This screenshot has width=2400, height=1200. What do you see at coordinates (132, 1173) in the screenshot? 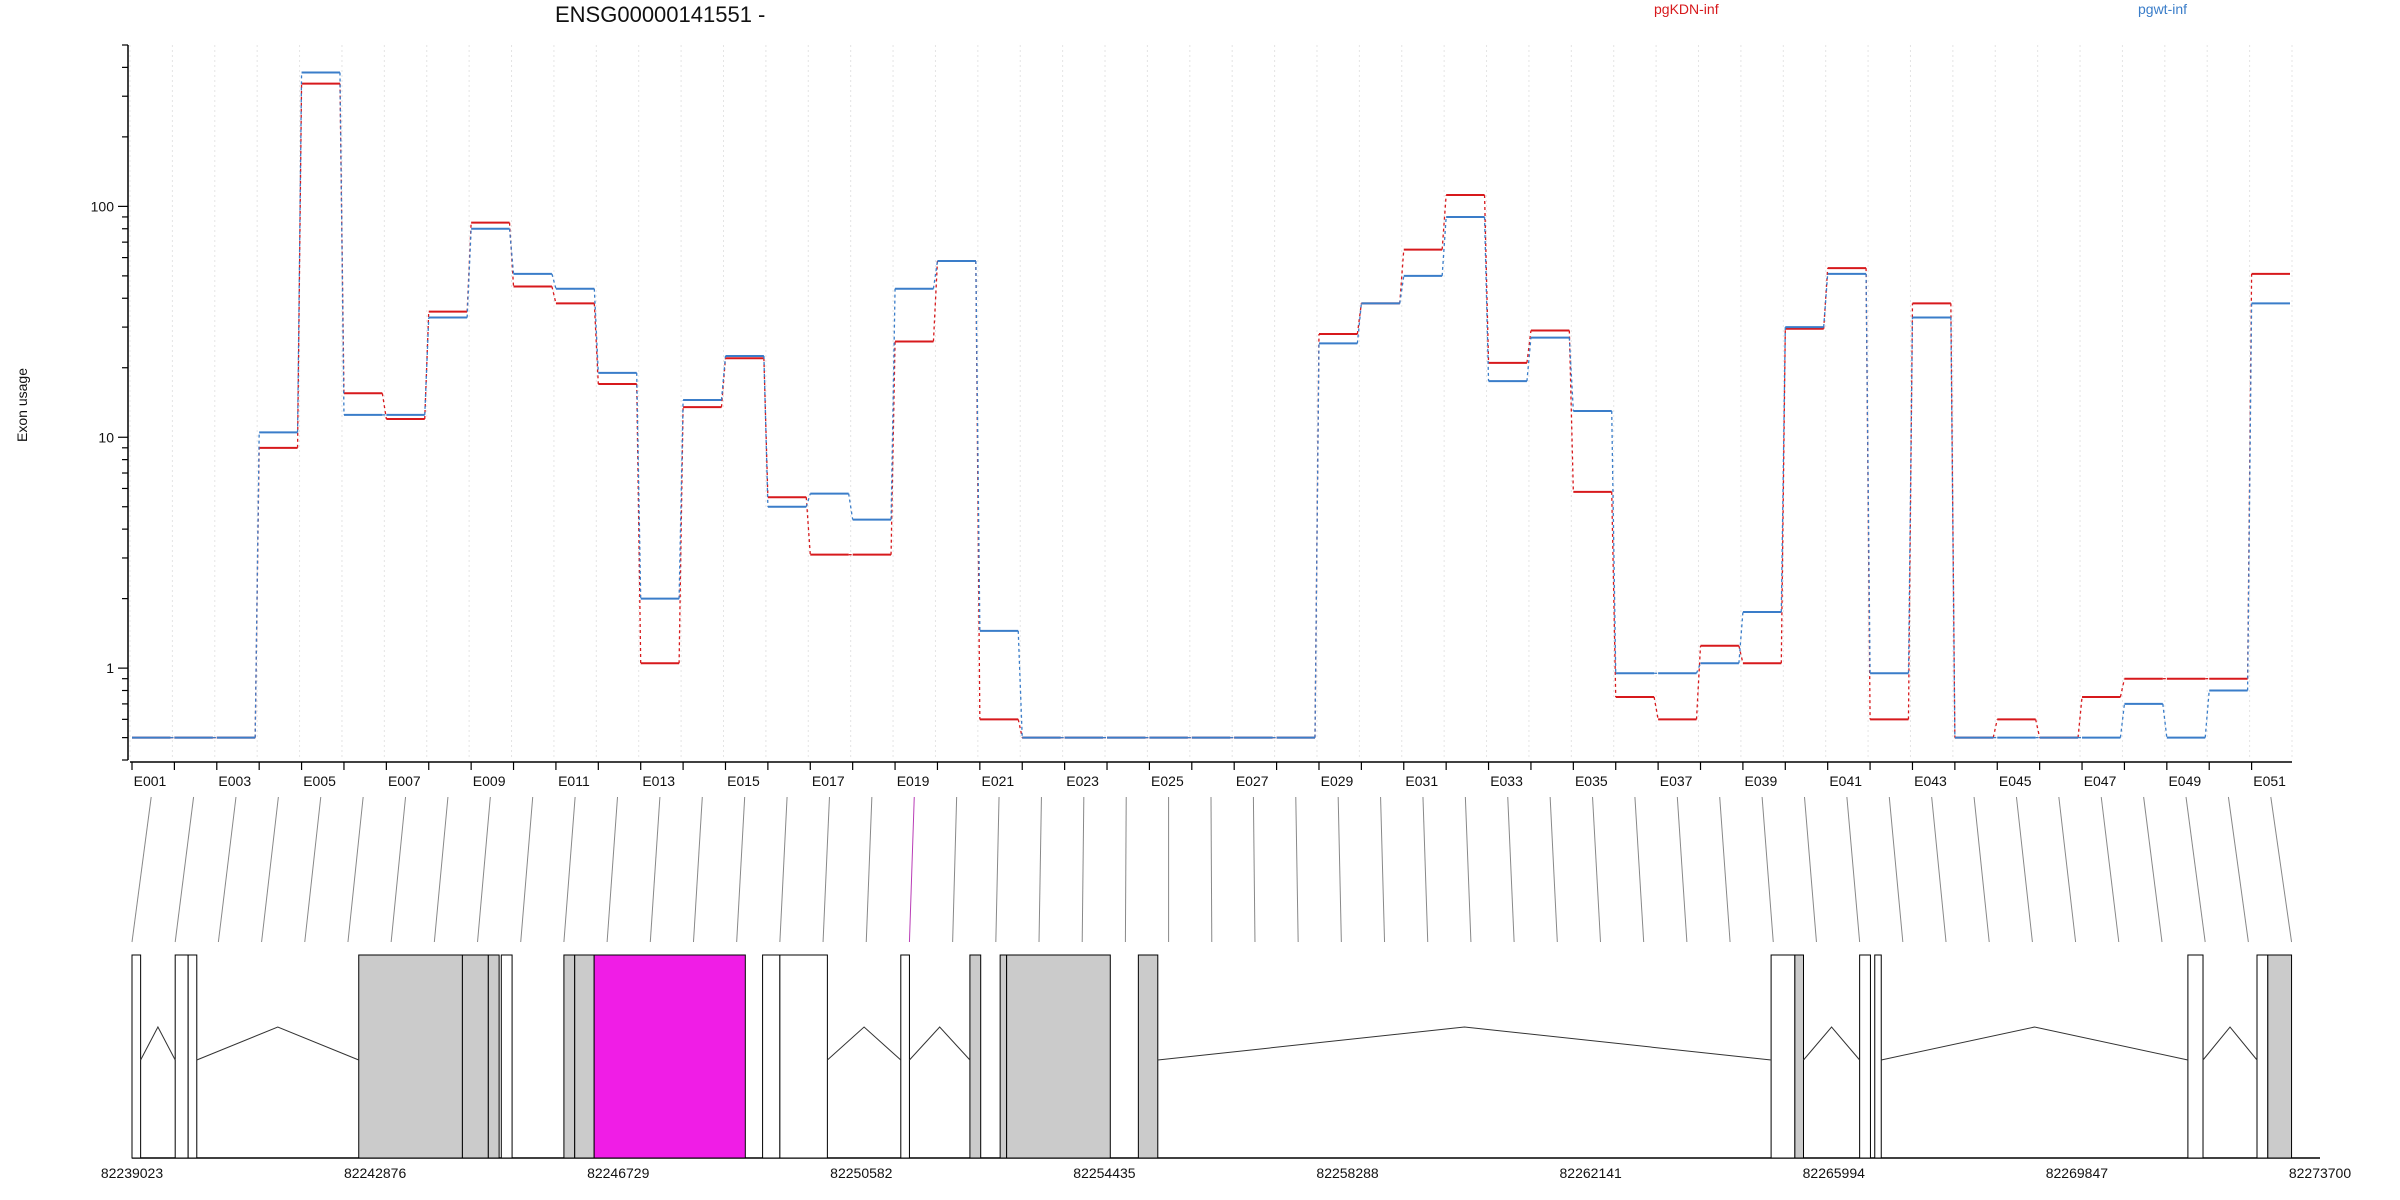
I see `genomic-tick-label: 82239023` at bounding box center [132, 1173].